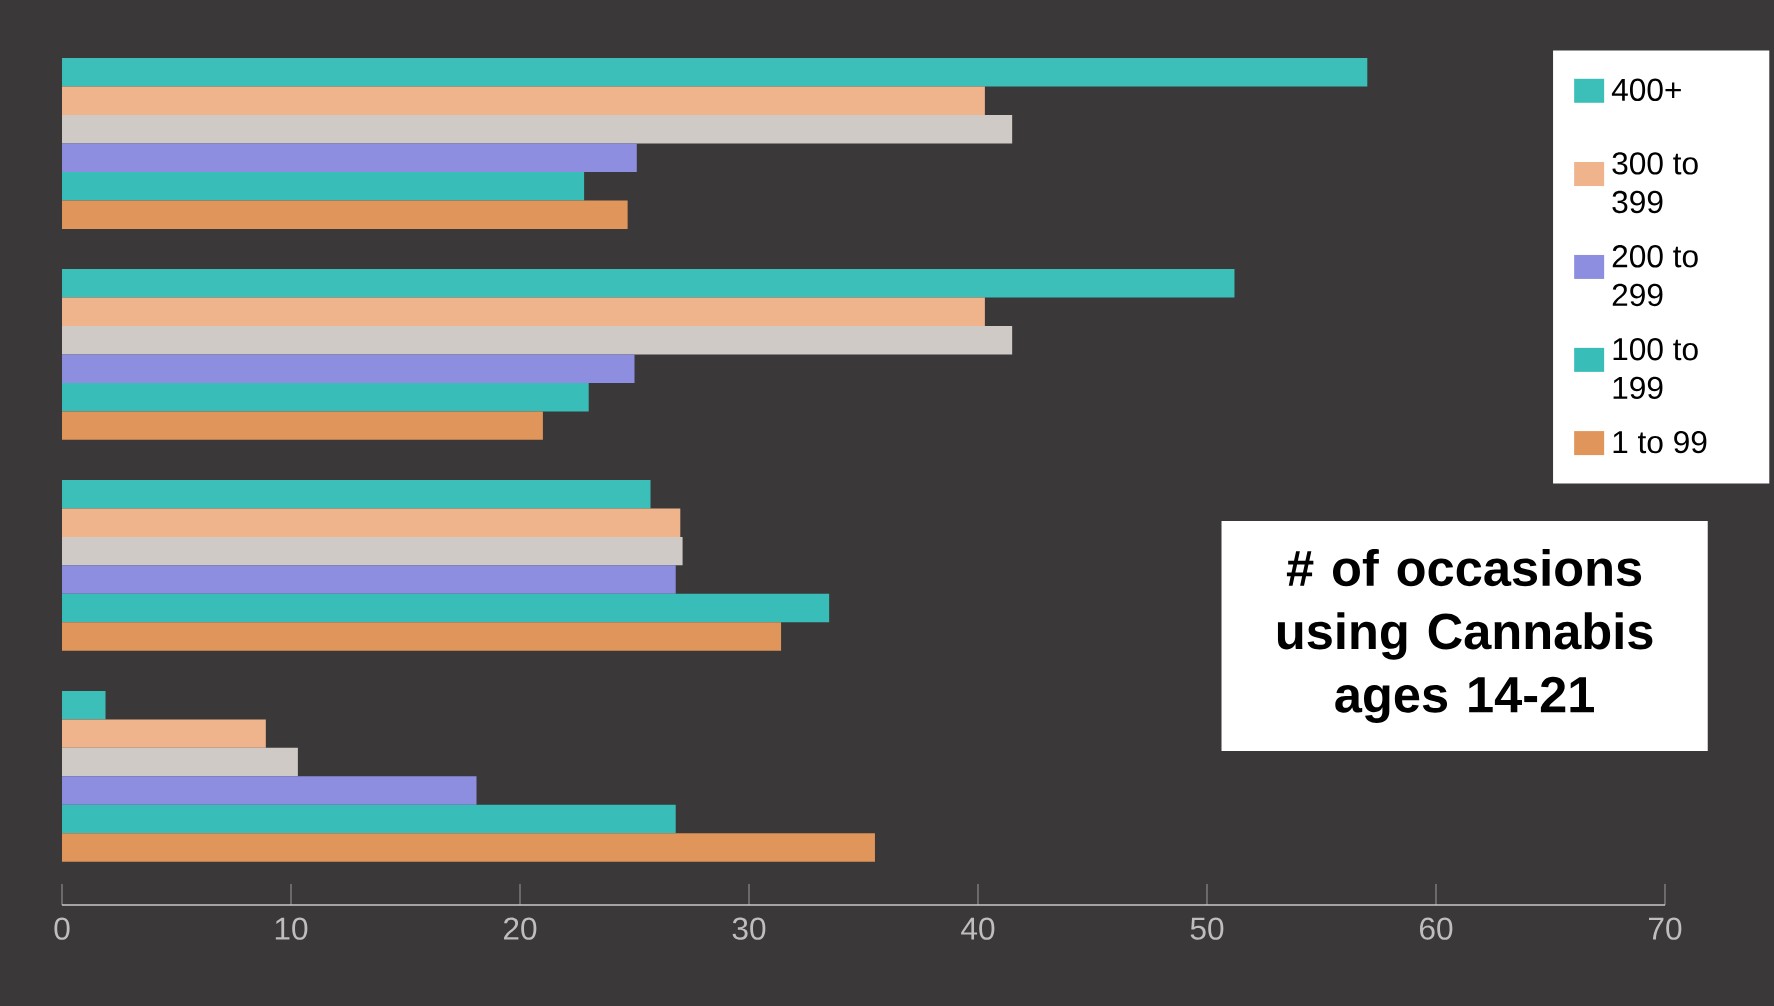 Image resolution: width=1774 pixels, height=1006 pixels. I want to click on legend-label: 1 to 99, so click(1660, 442).